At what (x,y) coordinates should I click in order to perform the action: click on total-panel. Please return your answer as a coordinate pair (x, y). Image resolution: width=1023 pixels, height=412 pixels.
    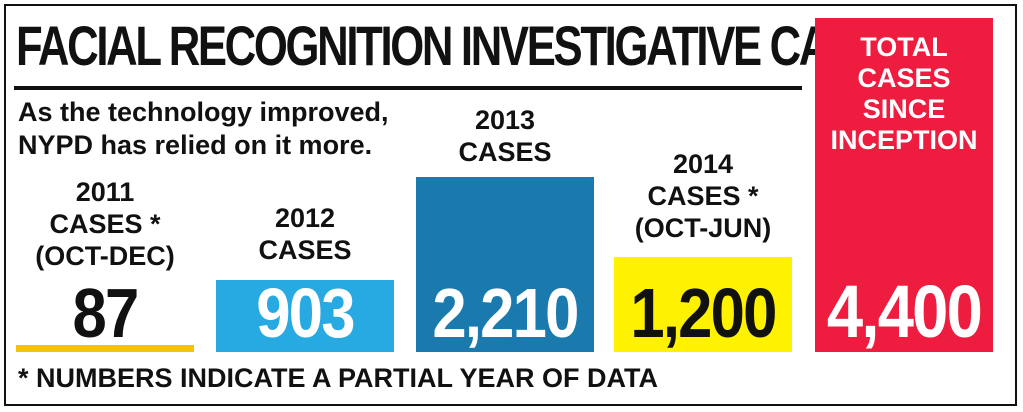
    Looking at the image, I should click on (904, 185).